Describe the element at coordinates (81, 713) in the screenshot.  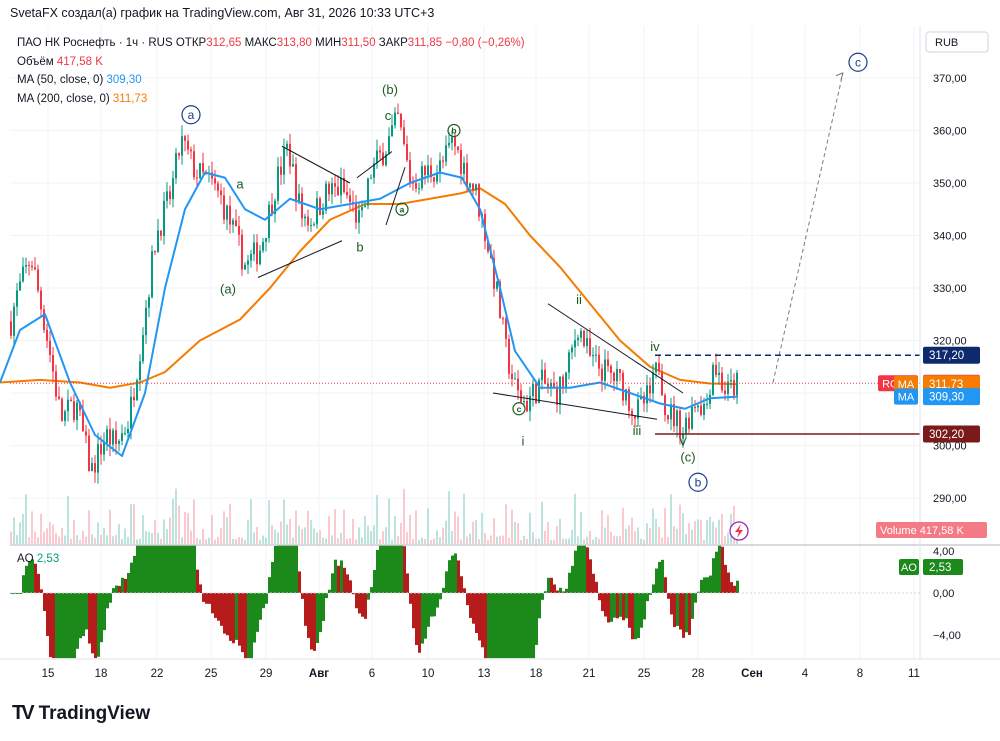
I see `tradingview-logo: TV TradingView` at that location.